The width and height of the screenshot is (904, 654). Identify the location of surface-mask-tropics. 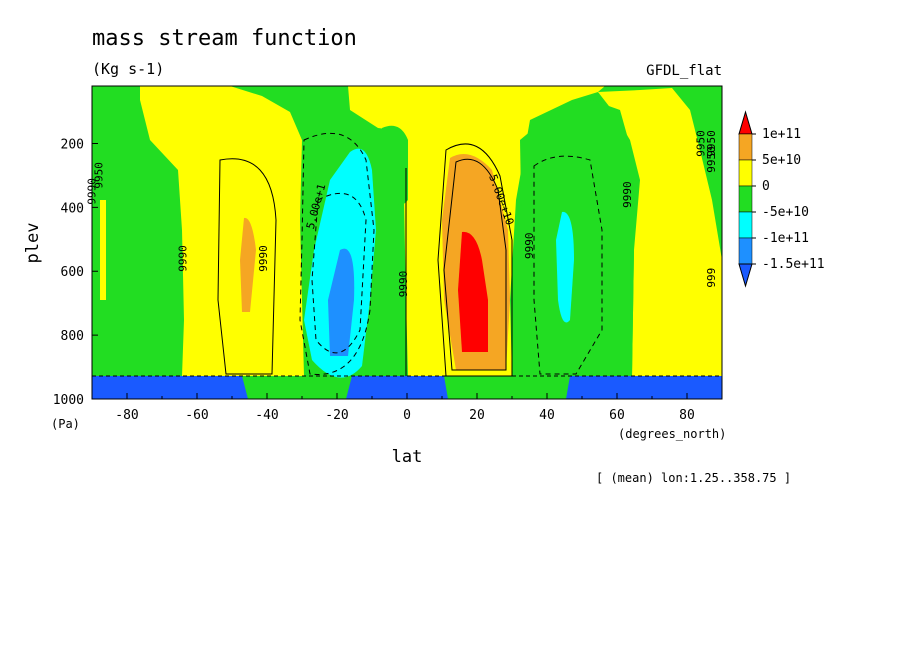
(397, 387).